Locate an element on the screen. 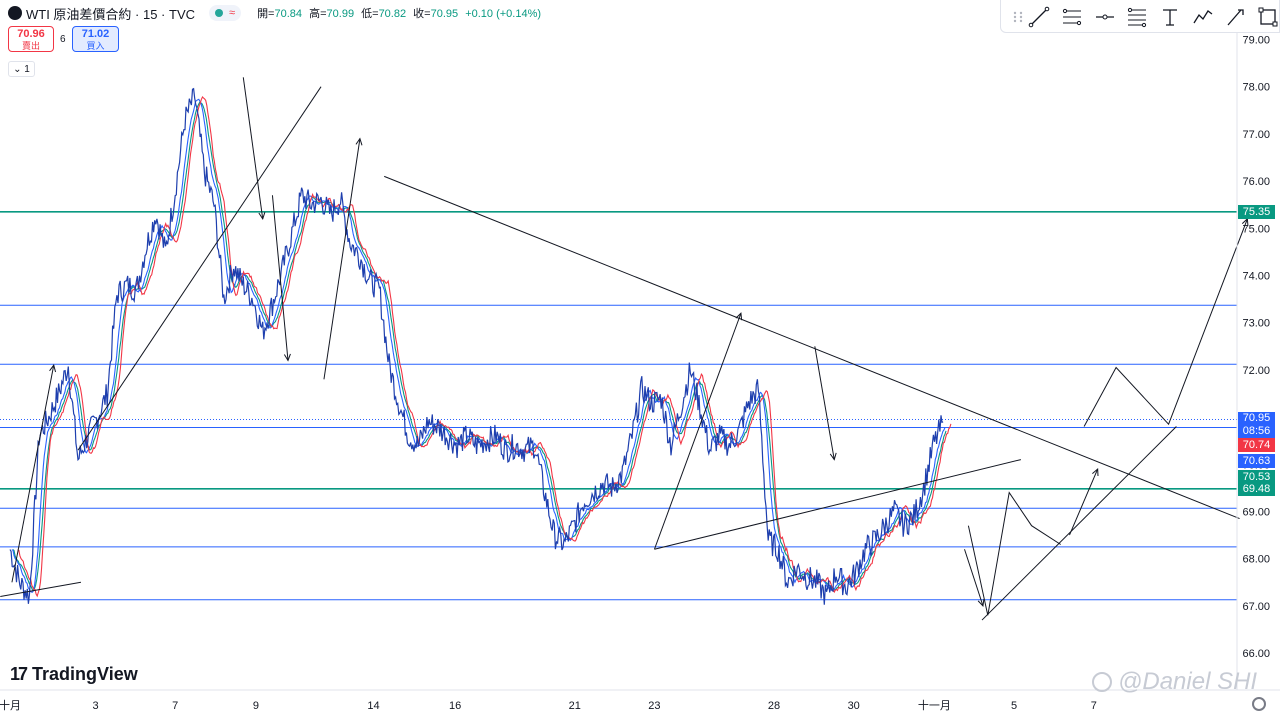 The image size is (1280, 721). buy-label: 買入 is located at coordinates (95, 46).